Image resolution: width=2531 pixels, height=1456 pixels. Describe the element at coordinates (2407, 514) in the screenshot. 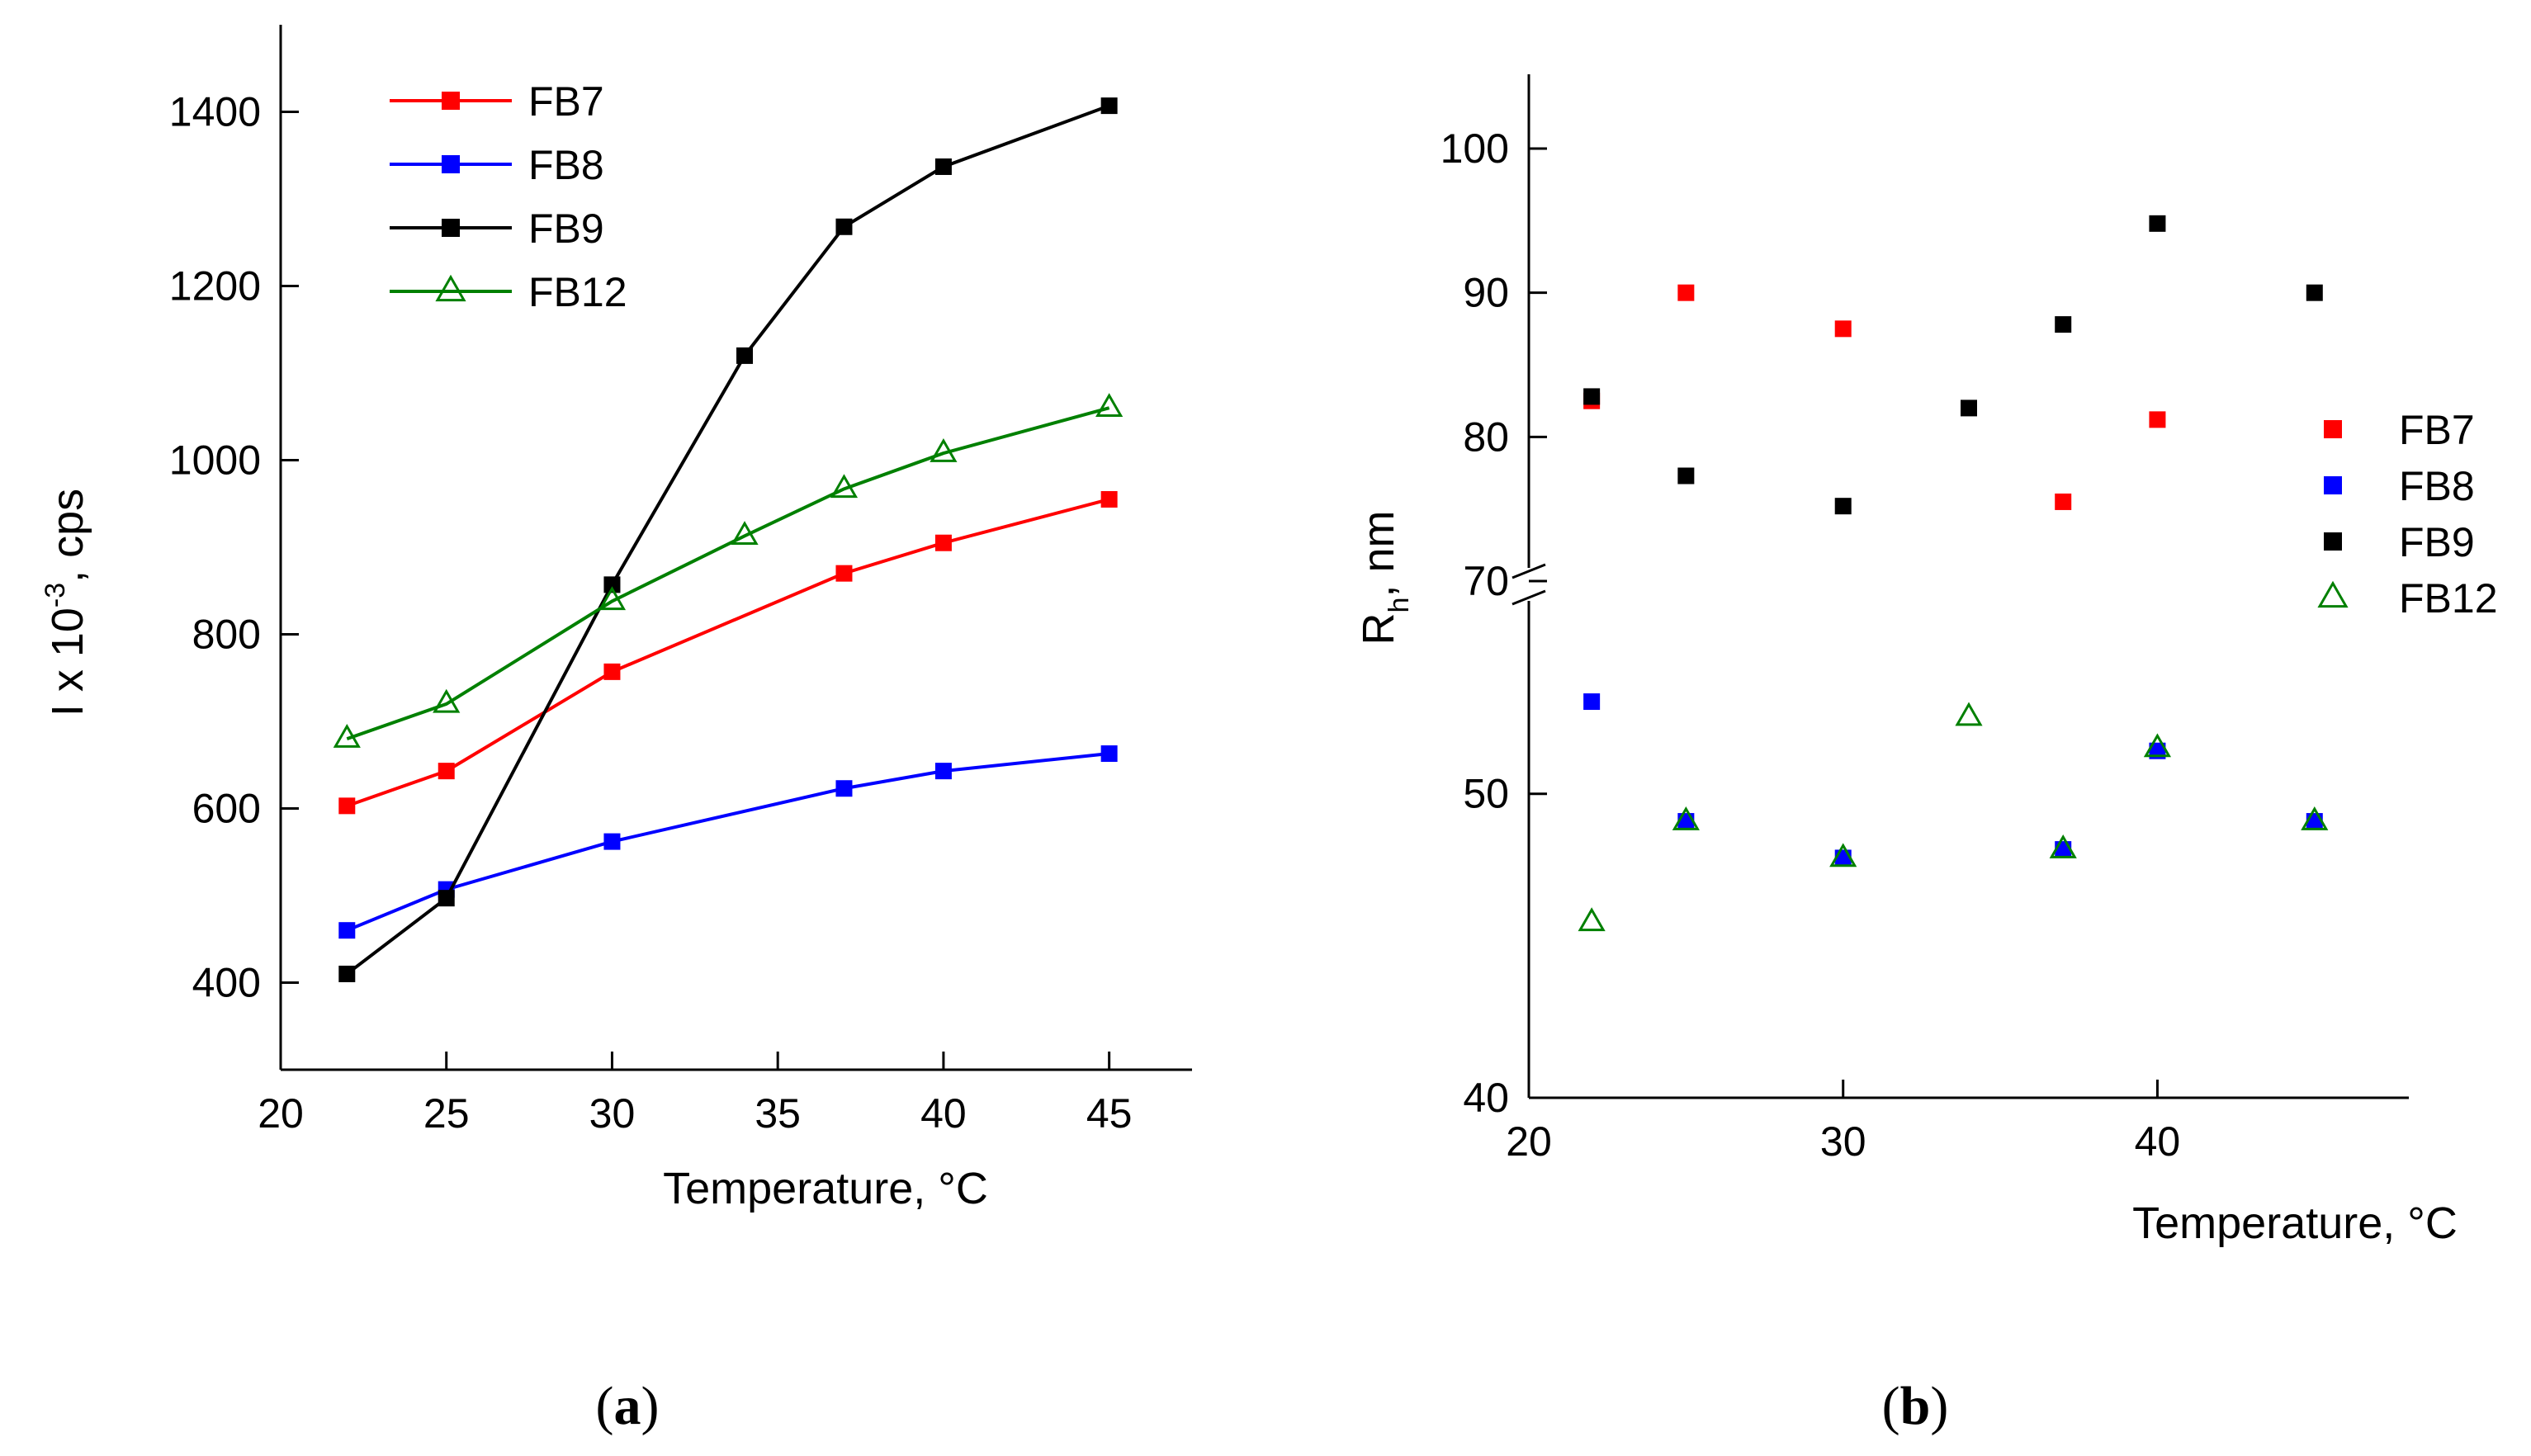

I see `chart-b-legend: FB7 FB8 FB9 FB12` at that location.